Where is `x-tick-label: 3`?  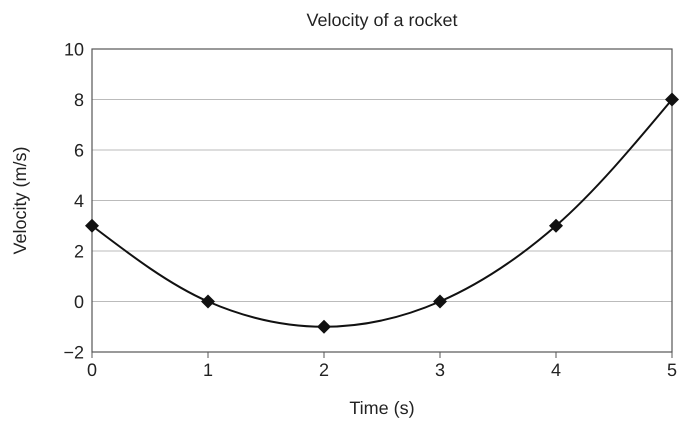
x-tick-label: 3 is located at coordinates (440, 370).